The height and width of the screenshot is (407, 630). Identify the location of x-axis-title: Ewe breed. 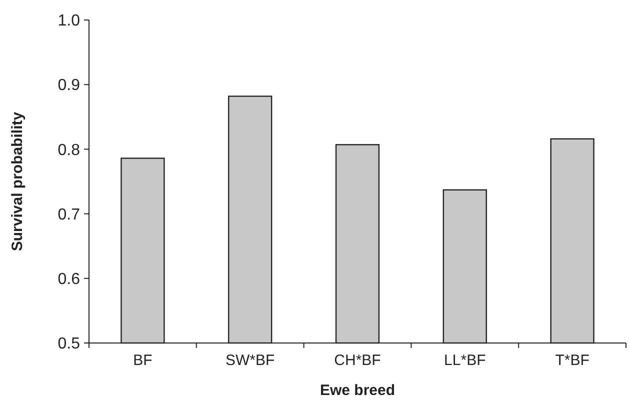
(358, 390).